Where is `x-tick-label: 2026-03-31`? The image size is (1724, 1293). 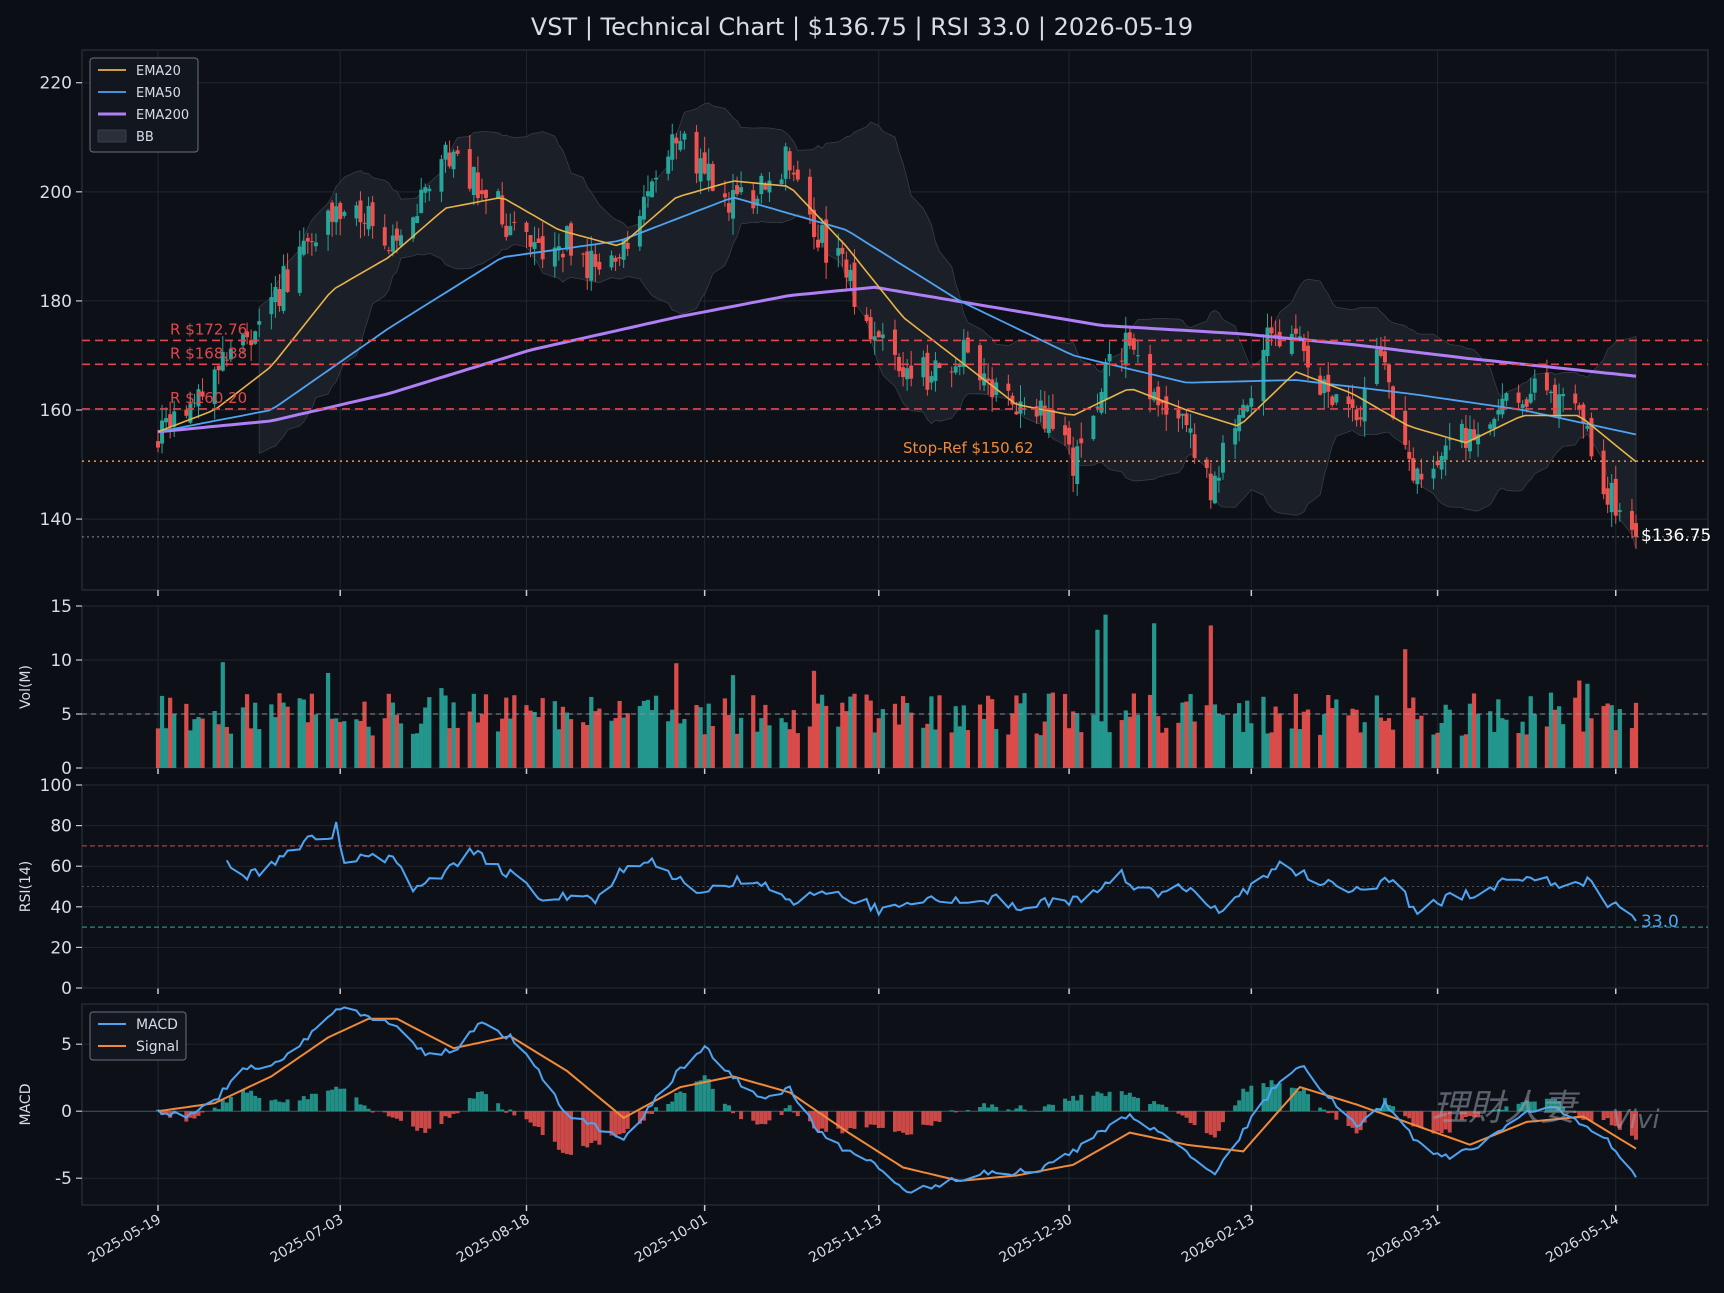 x-tick-label: 2026-03-31 is located at coordinates (1404, 1239).